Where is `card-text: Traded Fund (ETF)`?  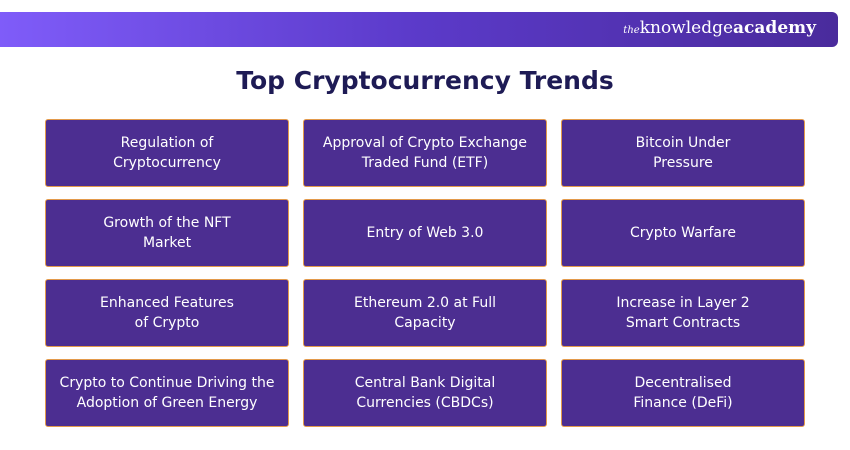
card-text: Traded Fund (ETF) is located at coordinates (425, 163).